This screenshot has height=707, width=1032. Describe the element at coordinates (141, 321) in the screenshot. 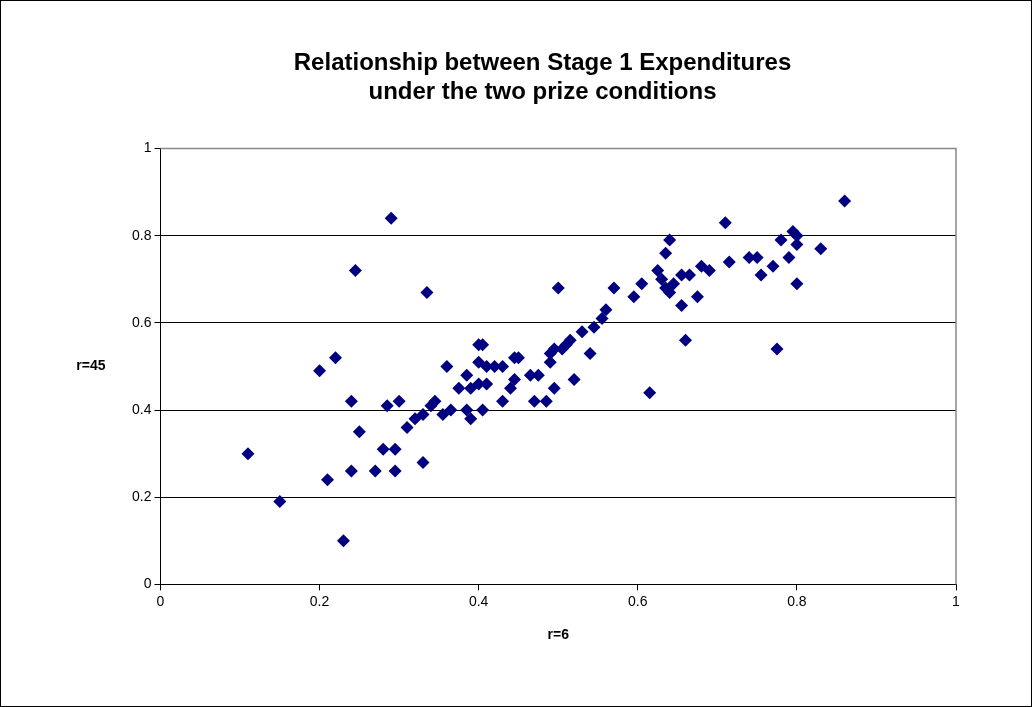

I see `y-tick-label: 0.6` at that location.